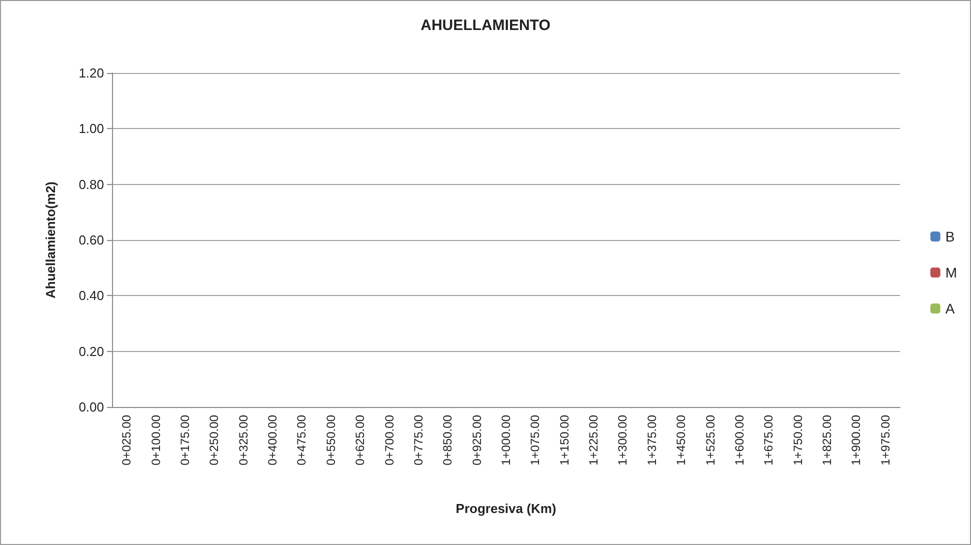 The width and height of the screenshot is (971, 545). What do you see at coordinates (827, 440) in the screenshot?
I see `x-tick-label: 1+825.00` at bounding box center [827, 440].